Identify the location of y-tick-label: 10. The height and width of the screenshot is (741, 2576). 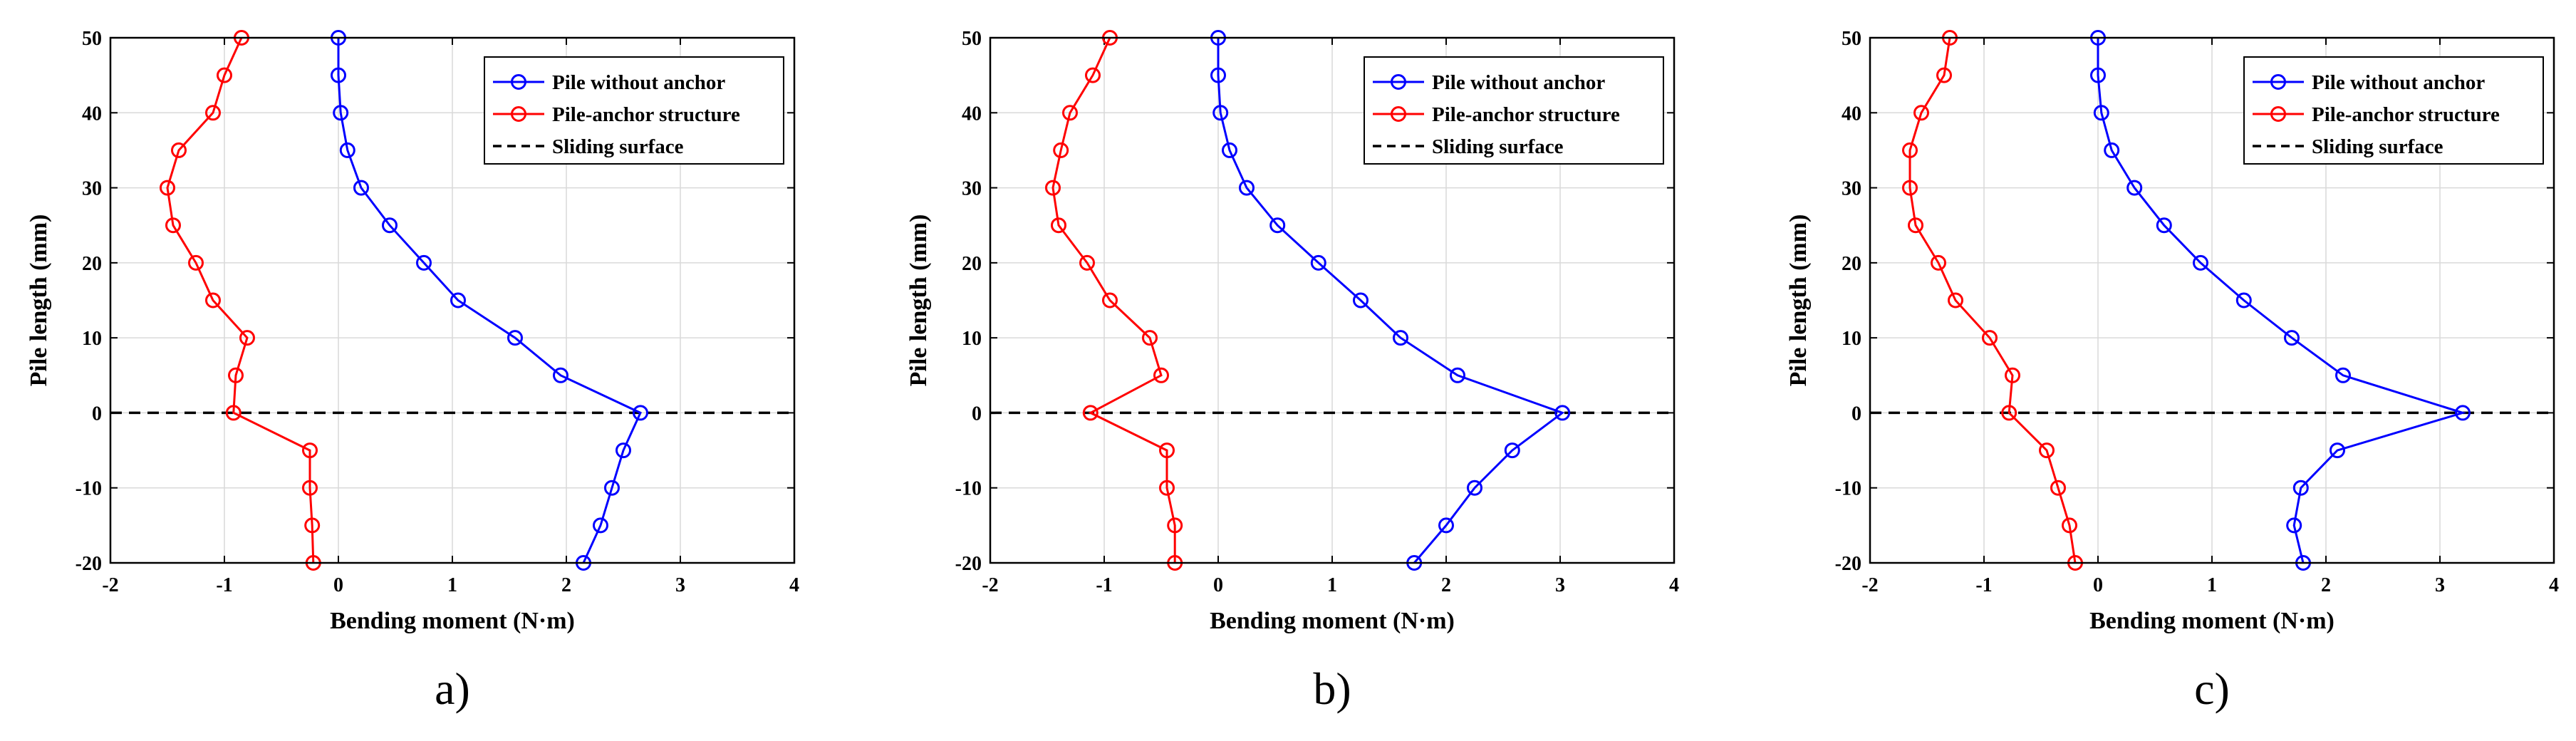
(972, 339).